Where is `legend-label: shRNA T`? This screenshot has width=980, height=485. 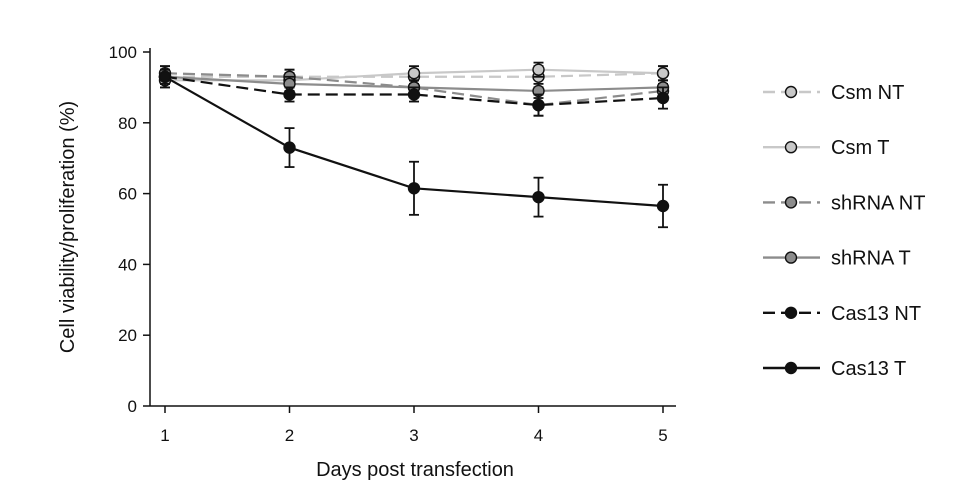 legend-label: shRNA T is located at coordinates (871, 259).